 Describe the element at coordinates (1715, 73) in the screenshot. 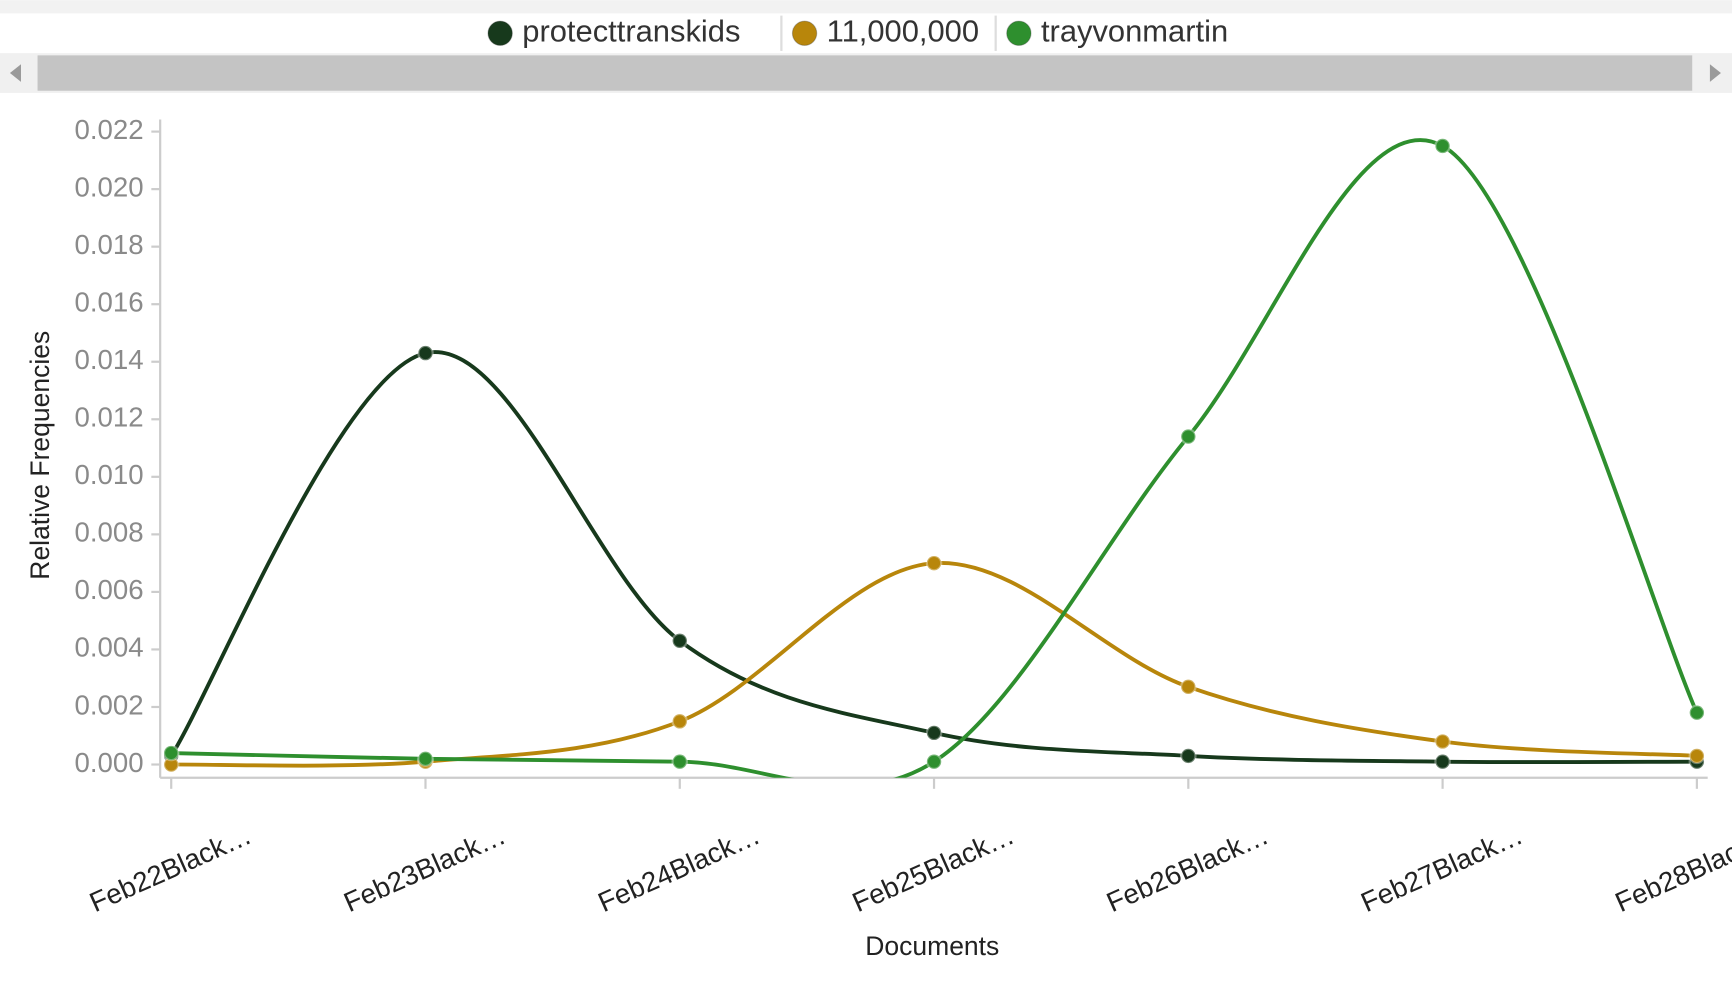

I see `scroll-right-arrow` at that location.